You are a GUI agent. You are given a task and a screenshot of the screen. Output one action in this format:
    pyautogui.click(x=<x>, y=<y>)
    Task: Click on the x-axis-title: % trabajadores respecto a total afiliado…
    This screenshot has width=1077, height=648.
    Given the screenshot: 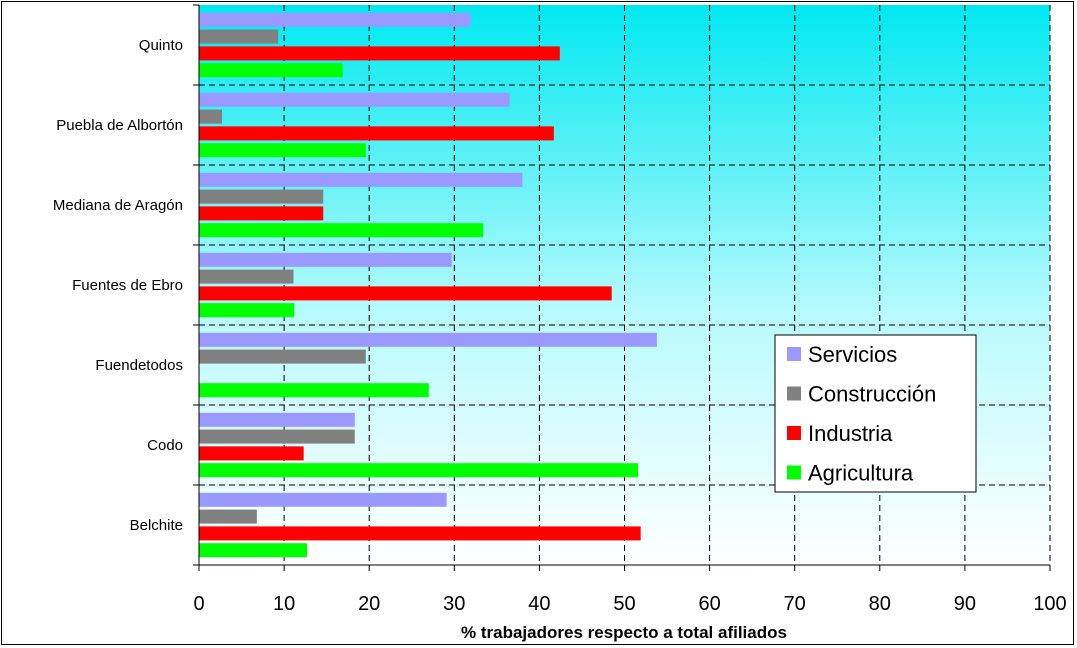 What is the action you would take?
    pyautogui.click(x=624, y=632)
    